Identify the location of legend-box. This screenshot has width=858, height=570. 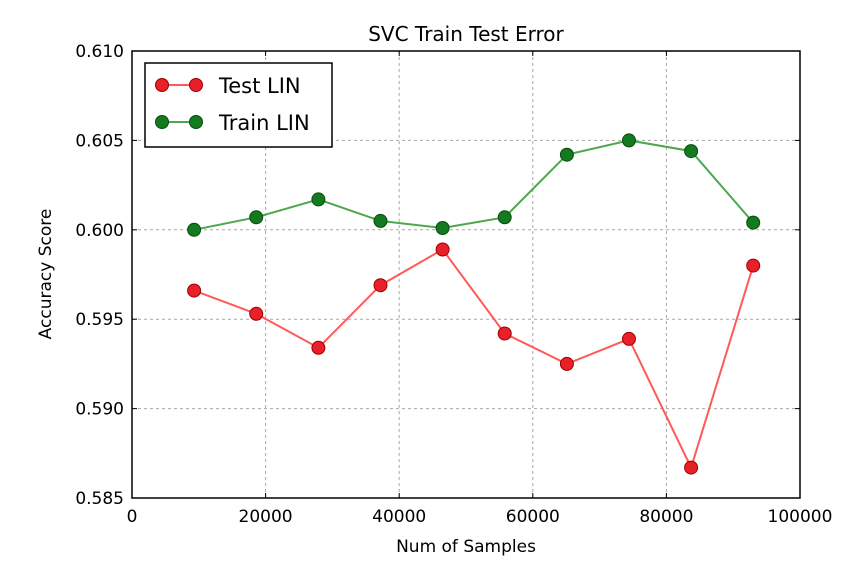
(238, 105).